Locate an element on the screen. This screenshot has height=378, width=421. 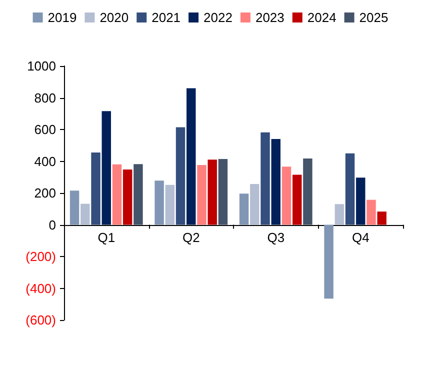
legend-label: 2019 is located at coordinates (62, 17).